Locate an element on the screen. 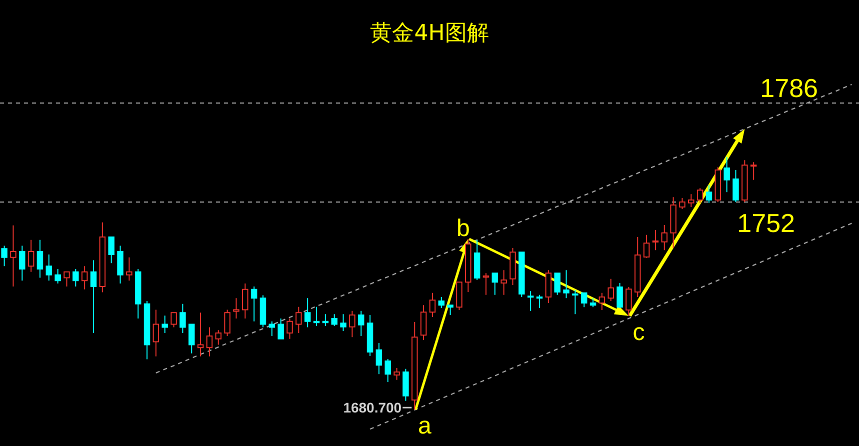 The image size is (859, 446). ref-line-label: 1786 is located at coordinates (789, 88).